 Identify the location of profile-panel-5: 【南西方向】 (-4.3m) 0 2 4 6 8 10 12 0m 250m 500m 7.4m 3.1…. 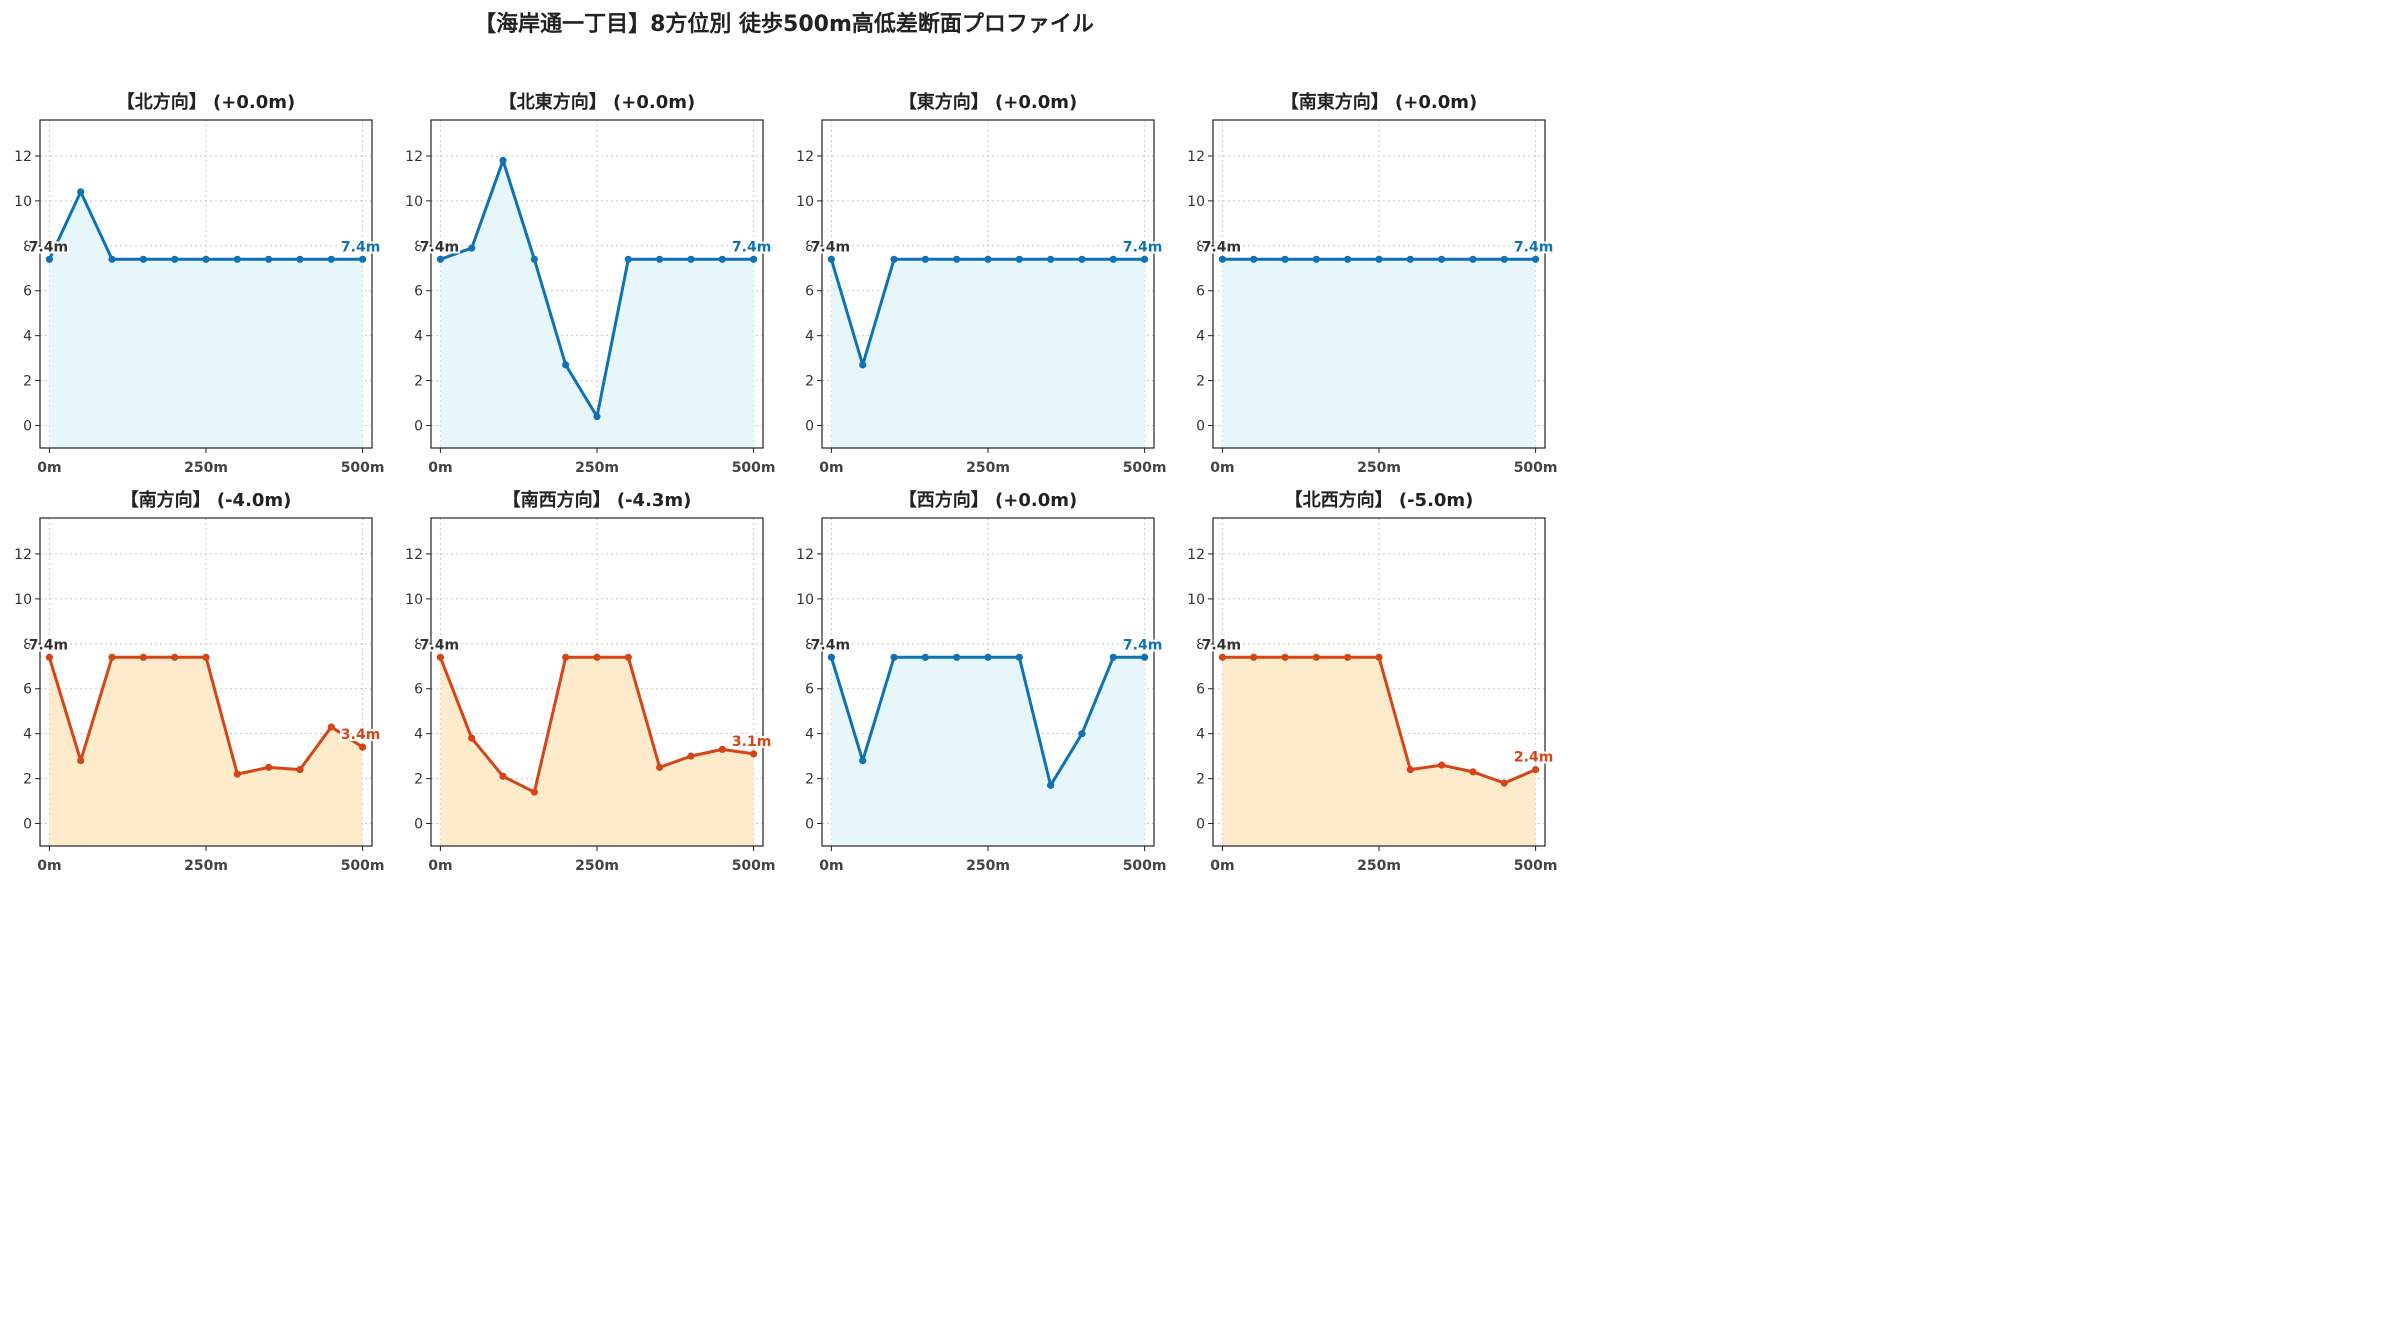
(590, 681).